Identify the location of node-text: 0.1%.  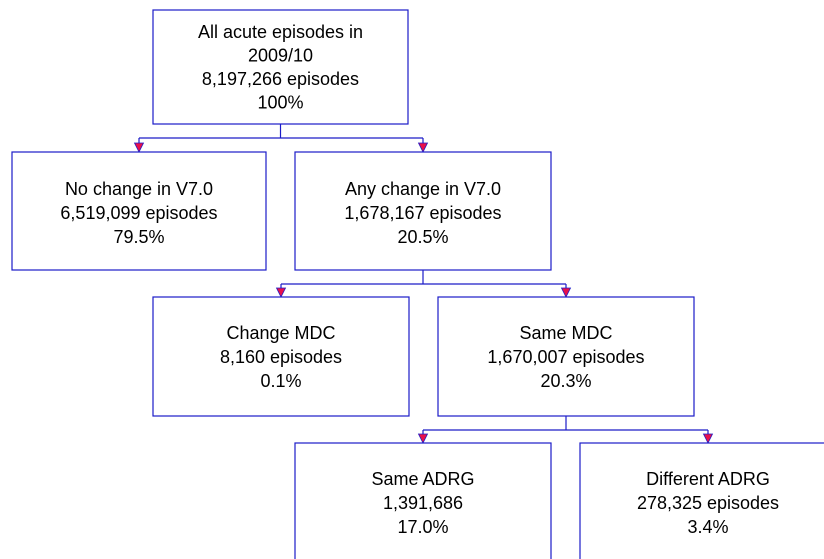
(280, 381).